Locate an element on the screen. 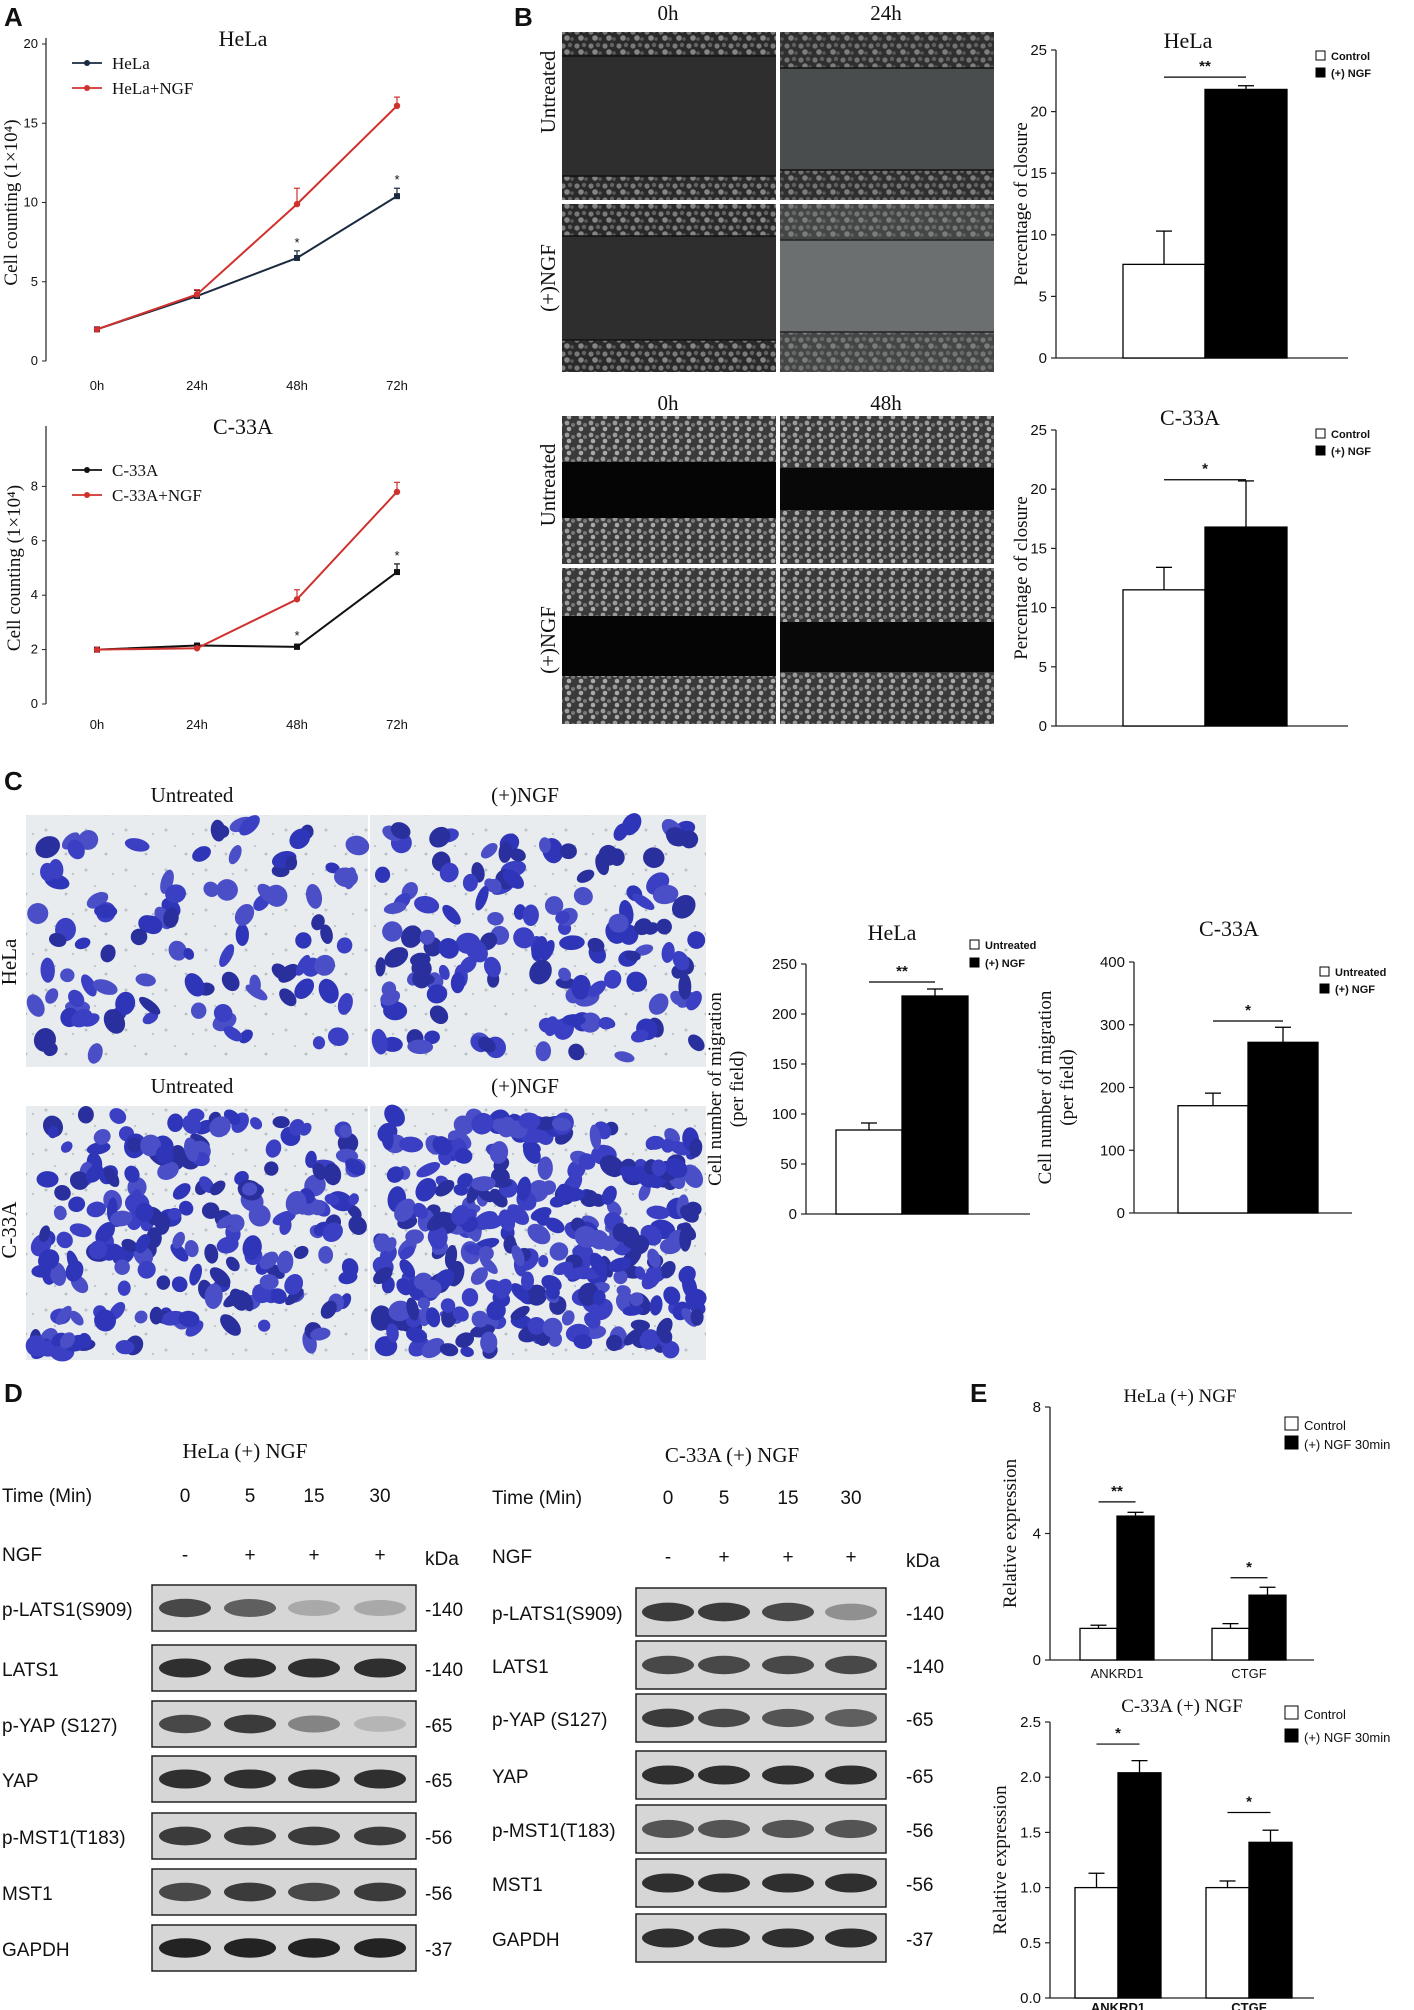 This screenshot has height=2010, width=1414. c-col-header-ngf-bottom: (+)NGF is located at coordinates (525, 1086).